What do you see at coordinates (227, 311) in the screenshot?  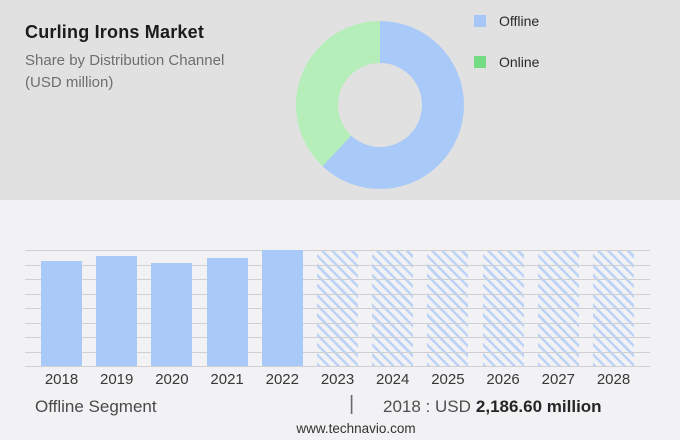 I see `bar-2021` at bounding box center [227, 311].